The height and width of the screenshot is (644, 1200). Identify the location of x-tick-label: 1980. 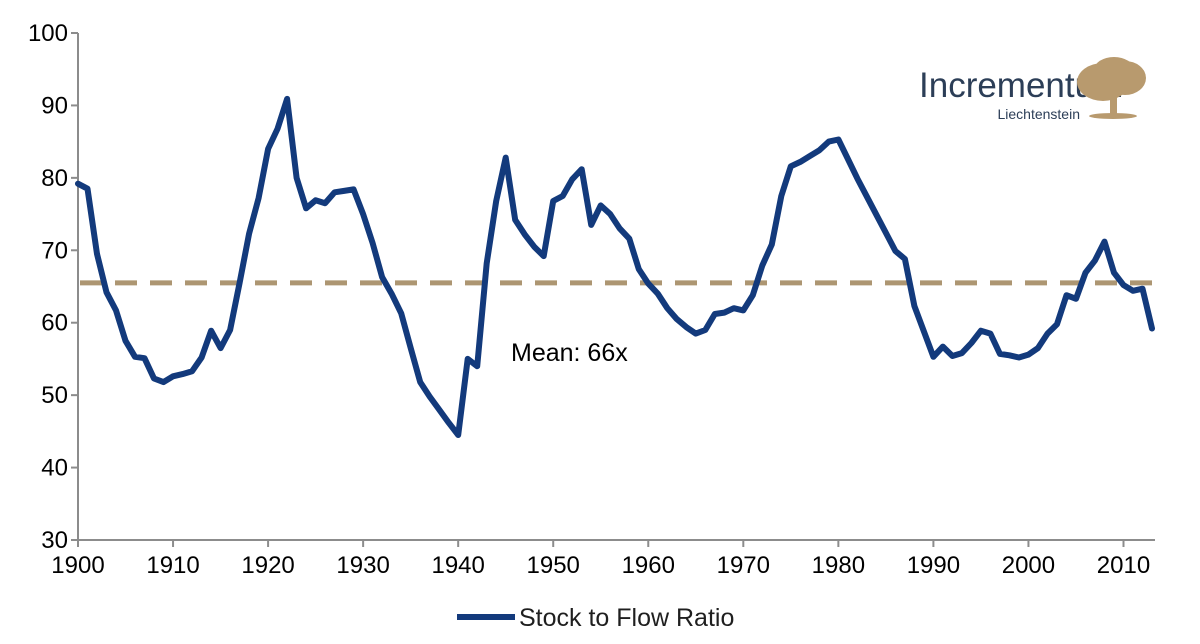
(838, 565).